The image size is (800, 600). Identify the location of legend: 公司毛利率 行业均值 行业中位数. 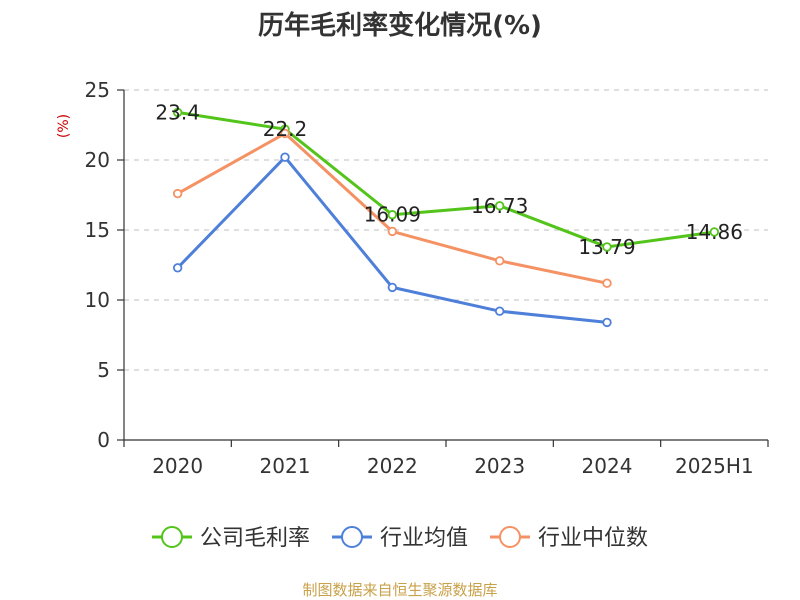
(400, 538).